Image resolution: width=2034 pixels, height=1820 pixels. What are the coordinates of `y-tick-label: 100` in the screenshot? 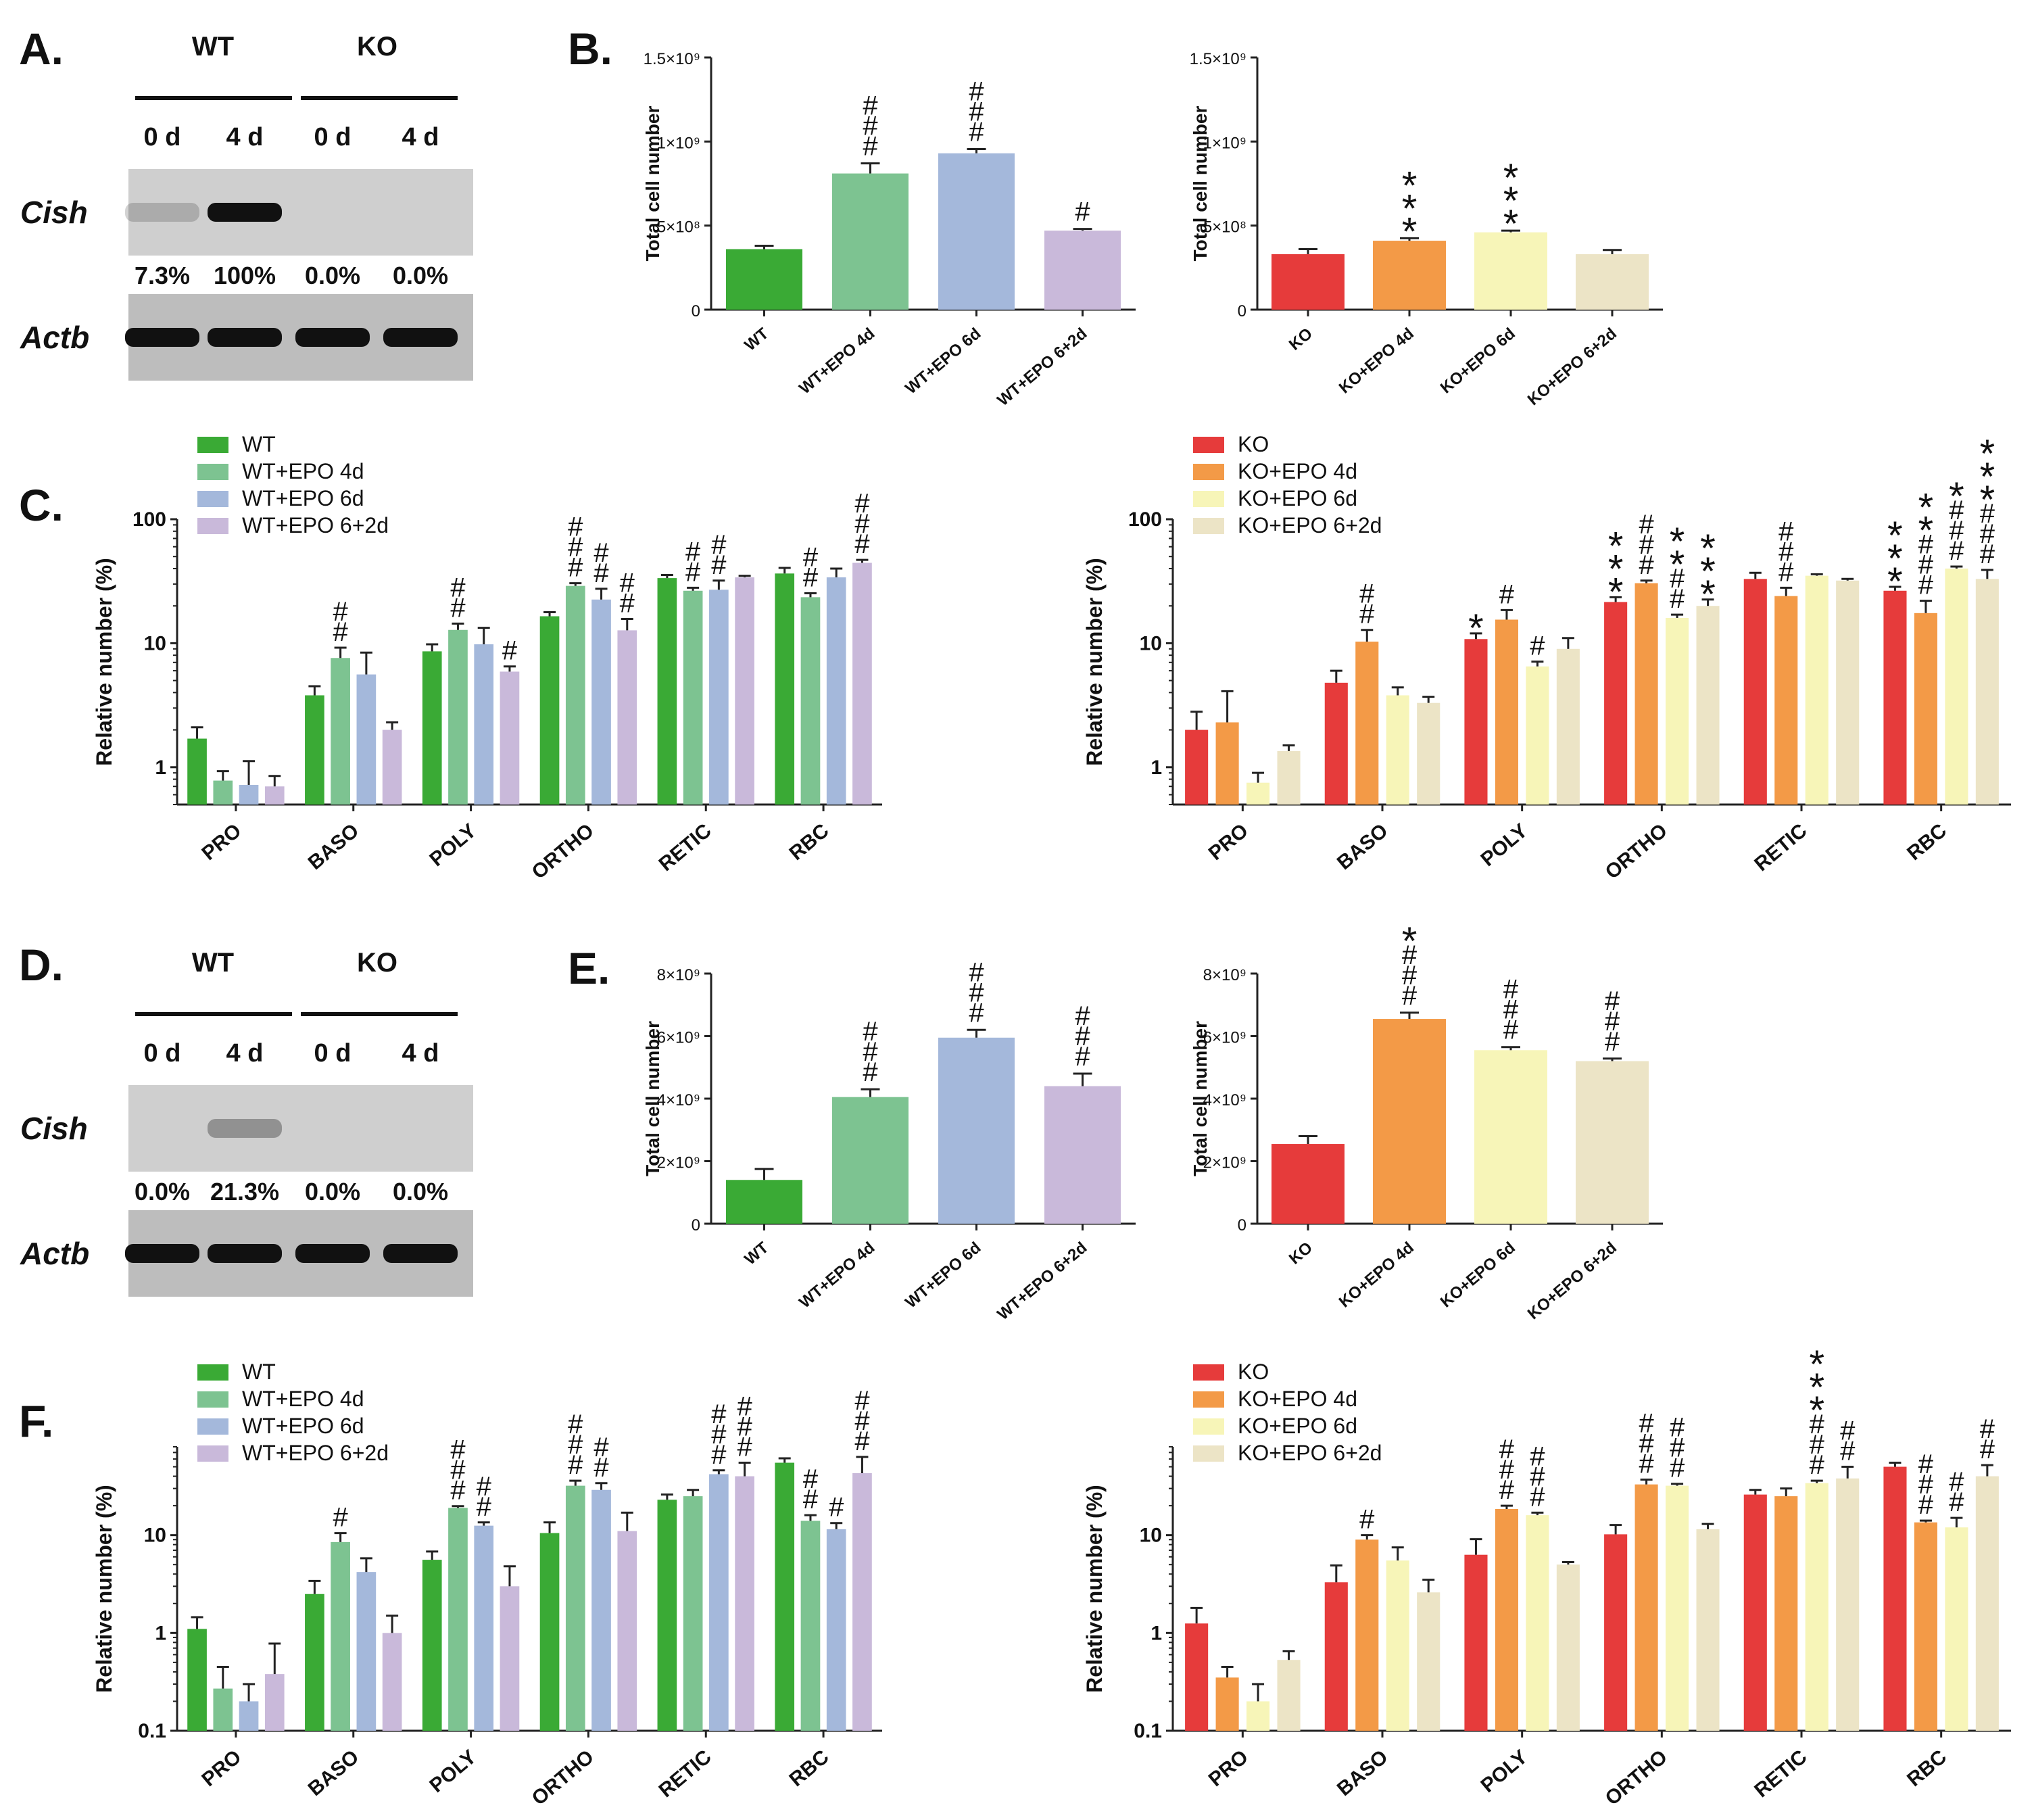 It's located at (149, 520).